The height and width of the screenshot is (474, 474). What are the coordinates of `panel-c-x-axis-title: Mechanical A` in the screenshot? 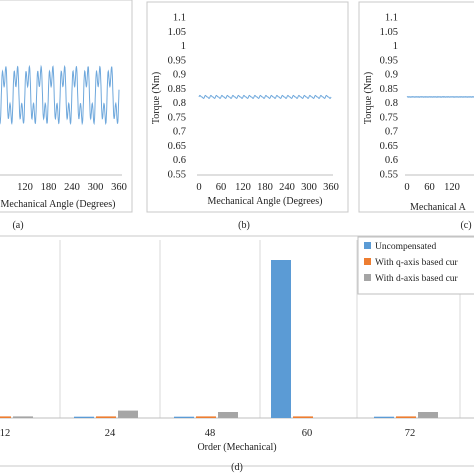 It's located at (438, 207).